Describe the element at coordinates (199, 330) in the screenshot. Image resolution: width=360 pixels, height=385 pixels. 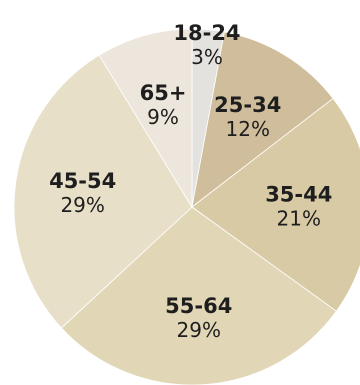
I see `slice-value-55-64: 29%` at that location.